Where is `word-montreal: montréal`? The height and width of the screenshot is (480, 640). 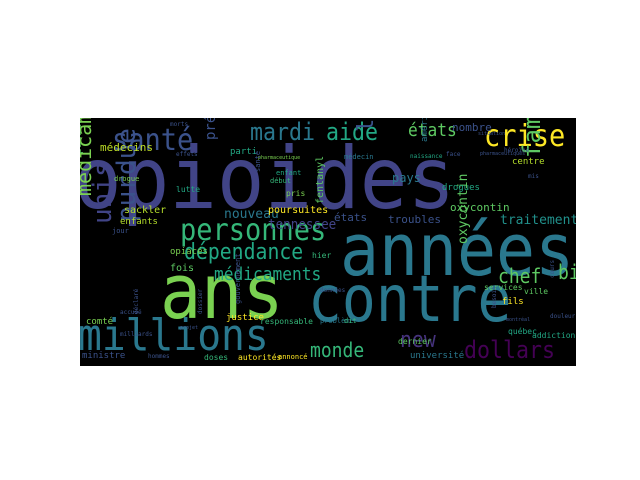 word-montreal: montréal is located at coordinates (518, 320).